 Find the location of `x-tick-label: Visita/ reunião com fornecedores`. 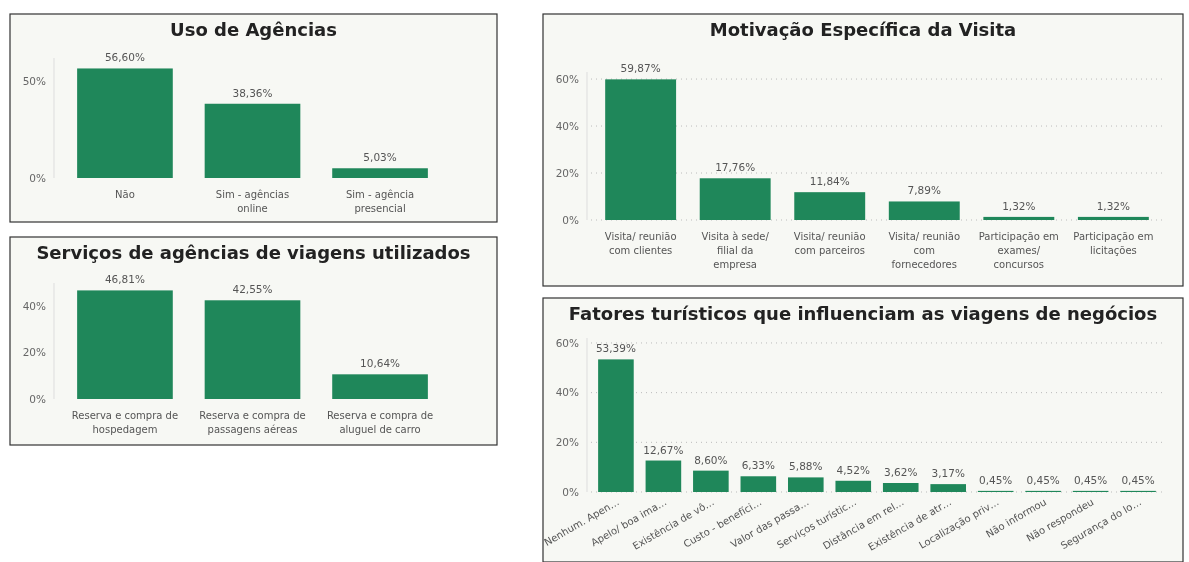

x-tick-label: Visita/ reunião com fornecedores is located at coordinates (924, 250).